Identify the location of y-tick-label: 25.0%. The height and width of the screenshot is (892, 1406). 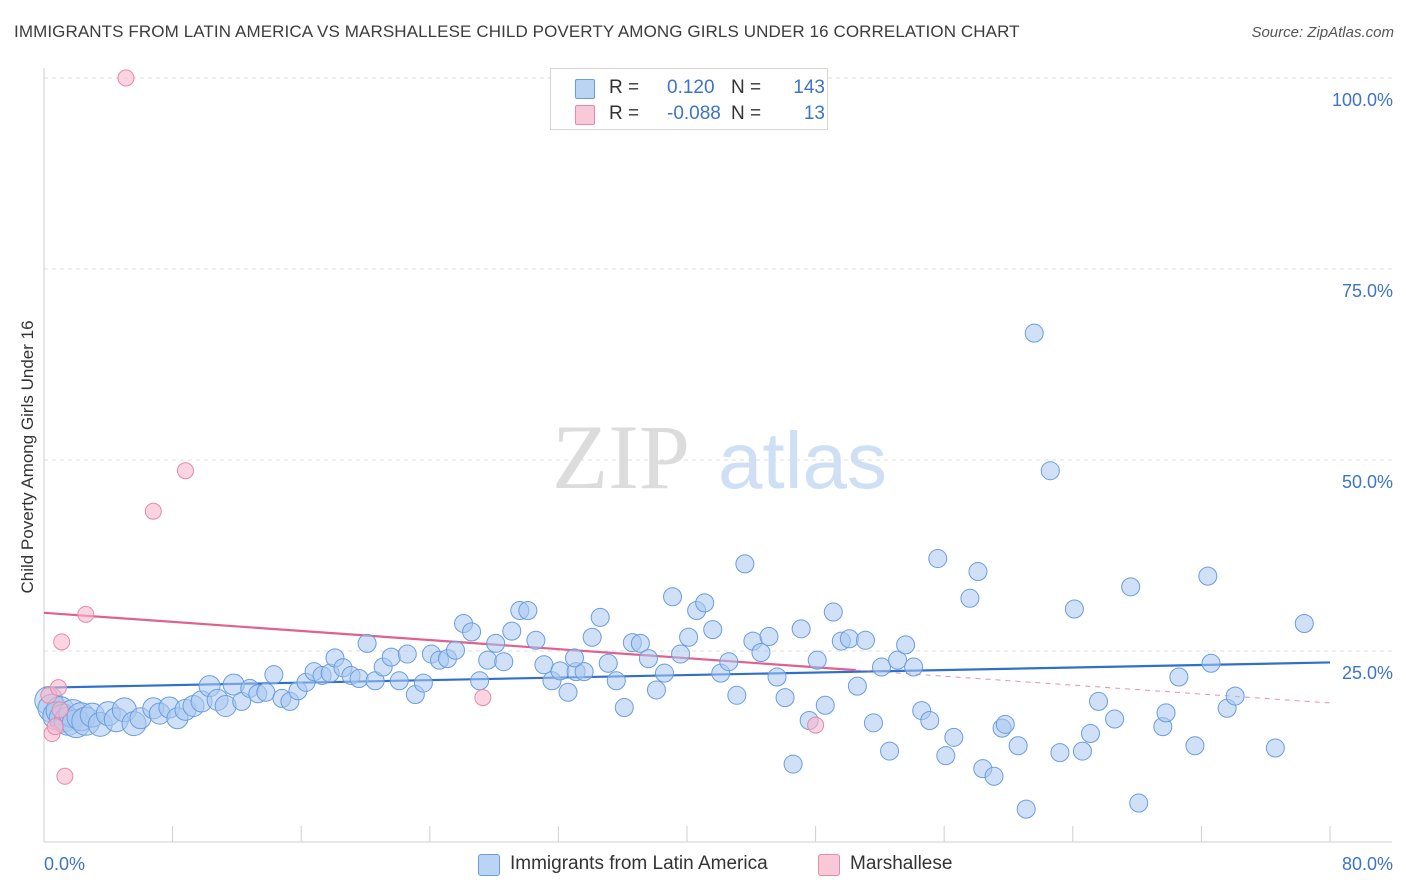
(1367, 673).